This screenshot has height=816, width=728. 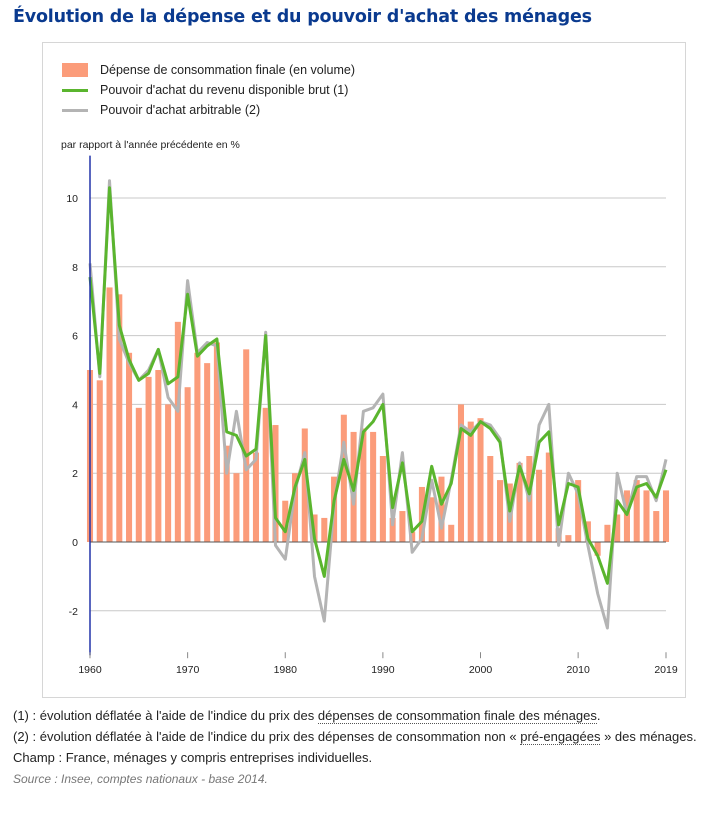 What do you see at coordinates (363, 485) in the screenshot?
I see `bar-1988` at bounding box center [363, 485].